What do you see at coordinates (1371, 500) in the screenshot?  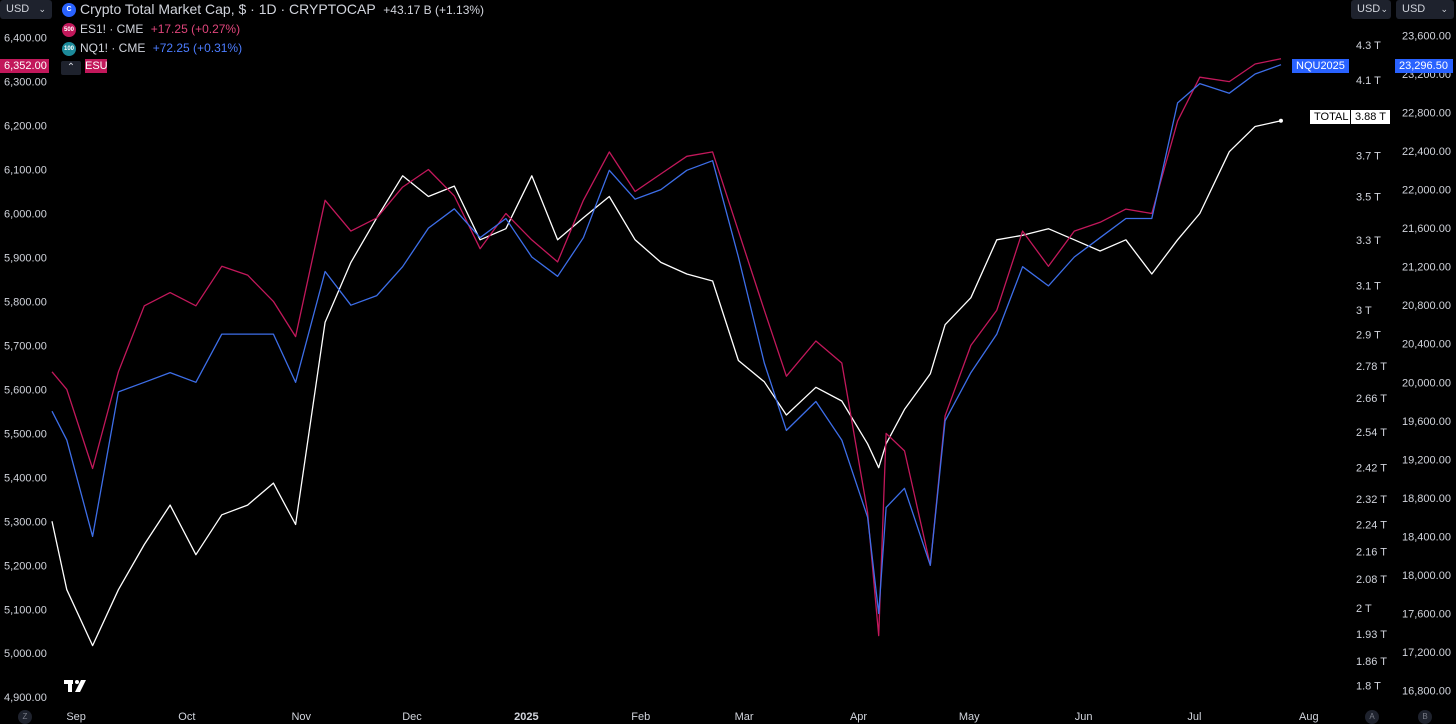 I see `mid-axis-tick-label: 2.32 T` at bounding box center [1371, 500].